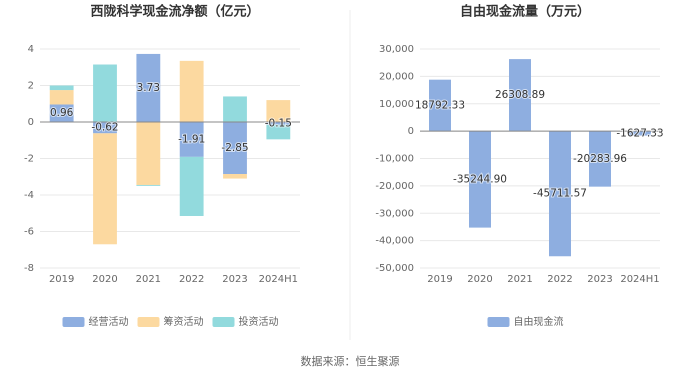  I want to click on data-label: -35244.90, so click(480, 179).